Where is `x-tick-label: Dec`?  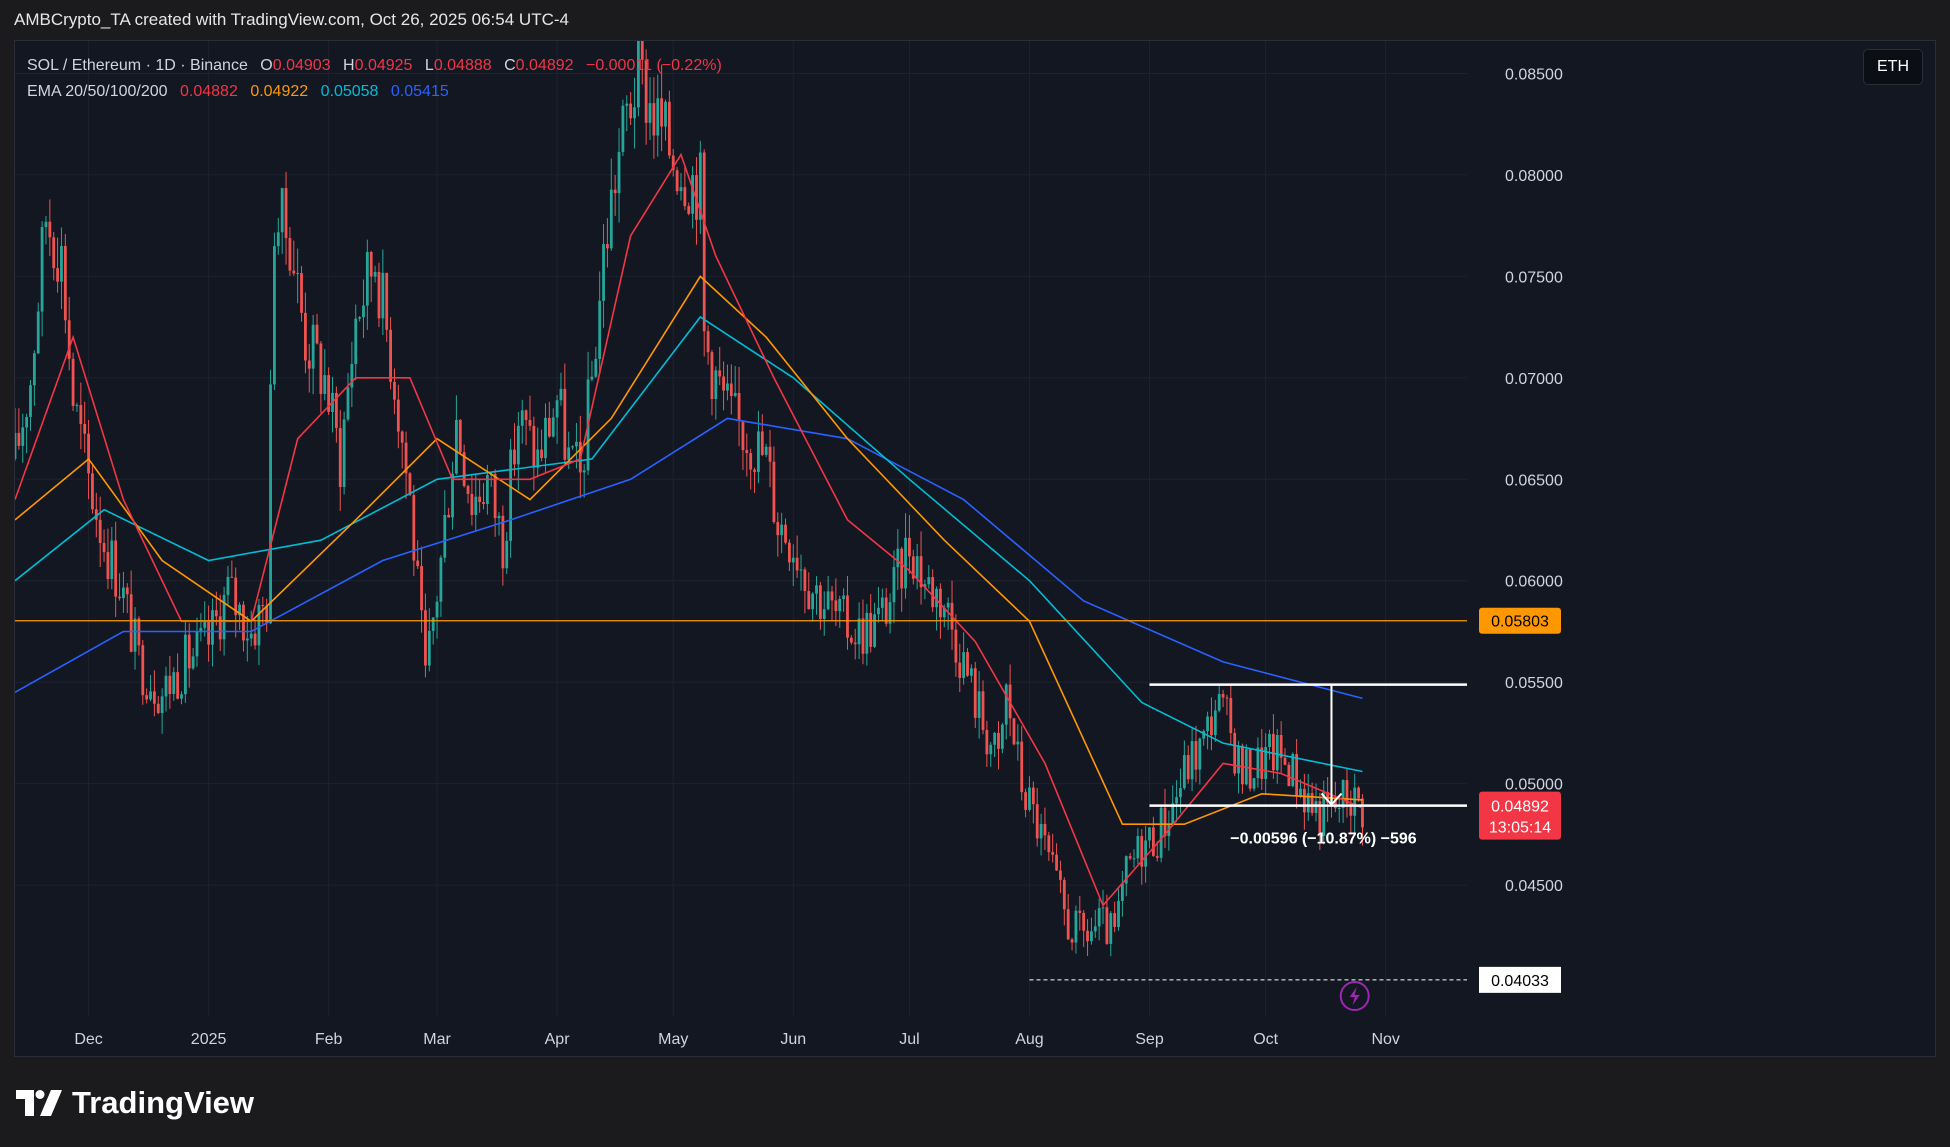
x-tick-label: Dec is located at coordinates (88, 1039).